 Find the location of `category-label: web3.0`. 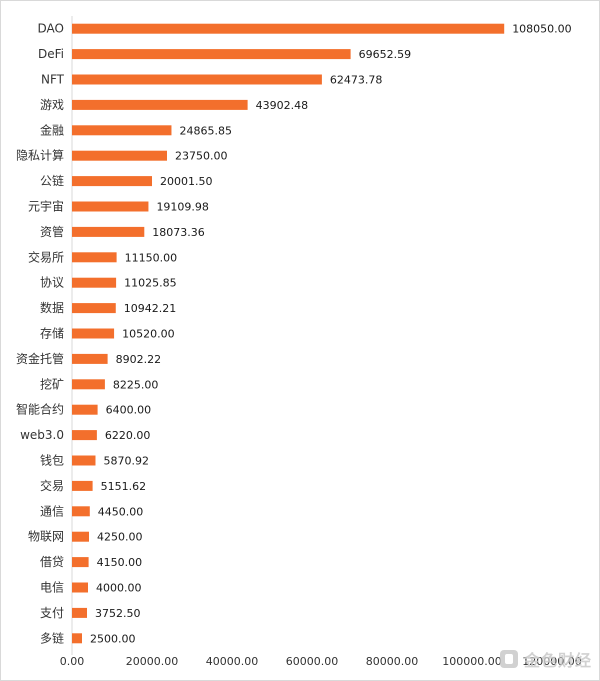

category-label: web3.0 is located at coordinates (42, 435).